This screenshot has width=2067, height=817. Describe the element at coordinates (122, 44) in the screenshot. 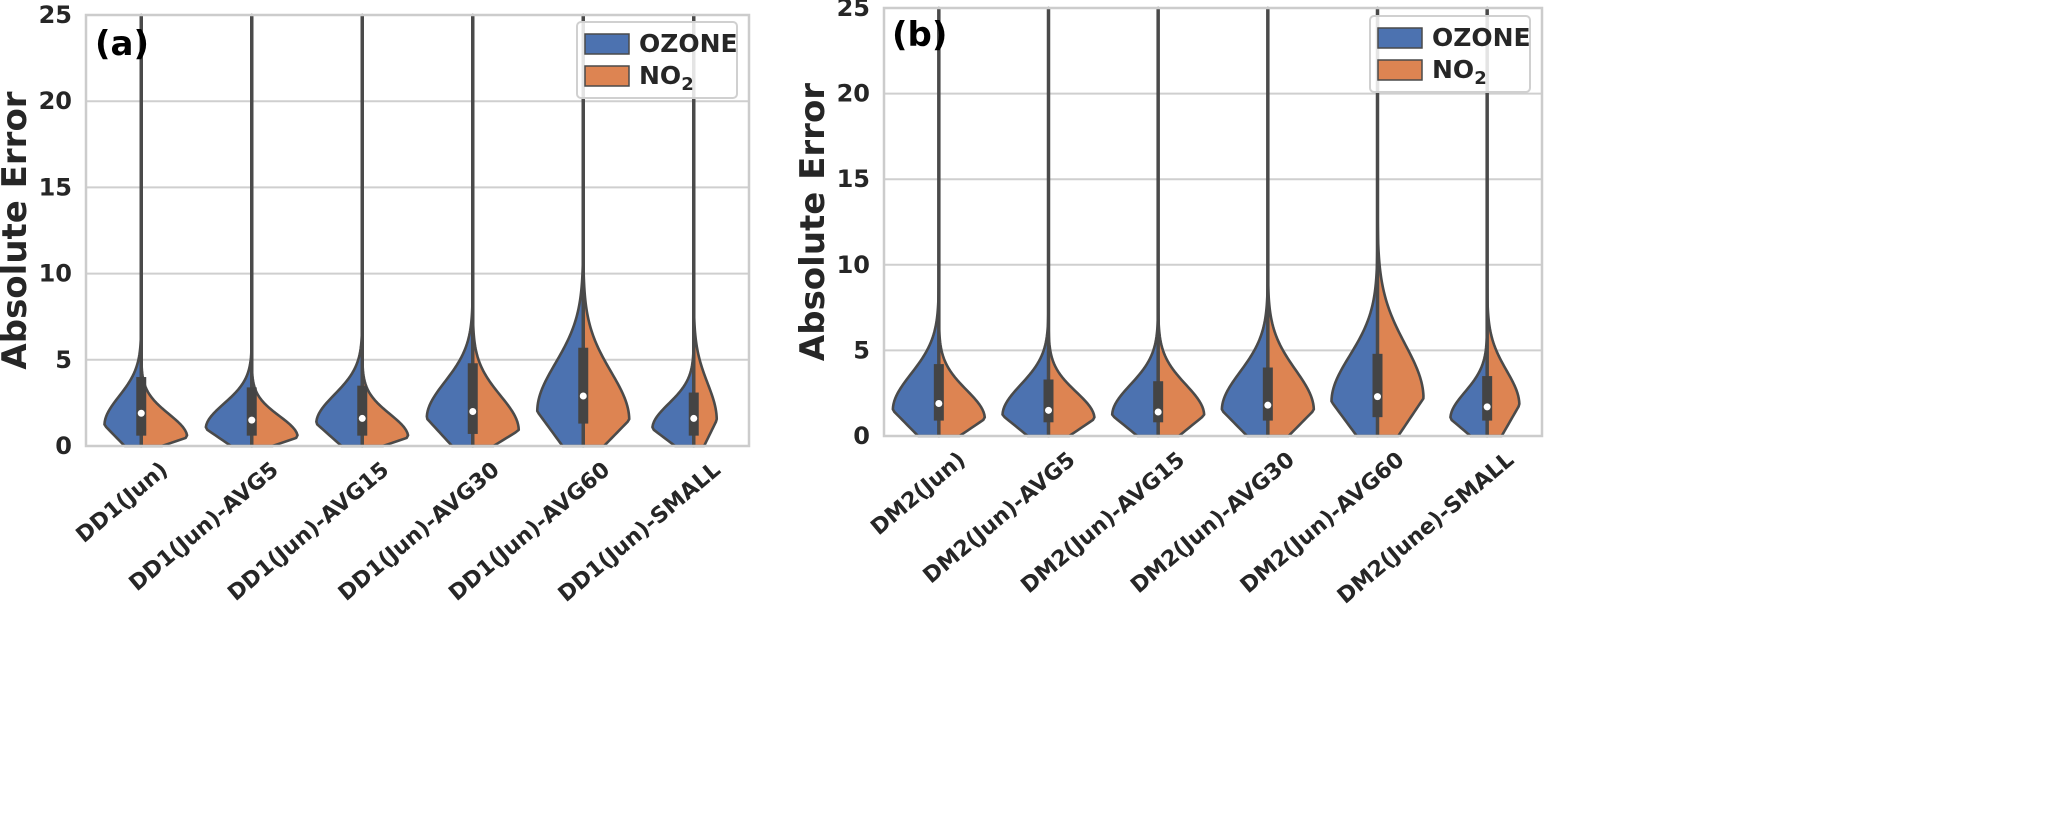

I see `panel-label: (a)` at that location.